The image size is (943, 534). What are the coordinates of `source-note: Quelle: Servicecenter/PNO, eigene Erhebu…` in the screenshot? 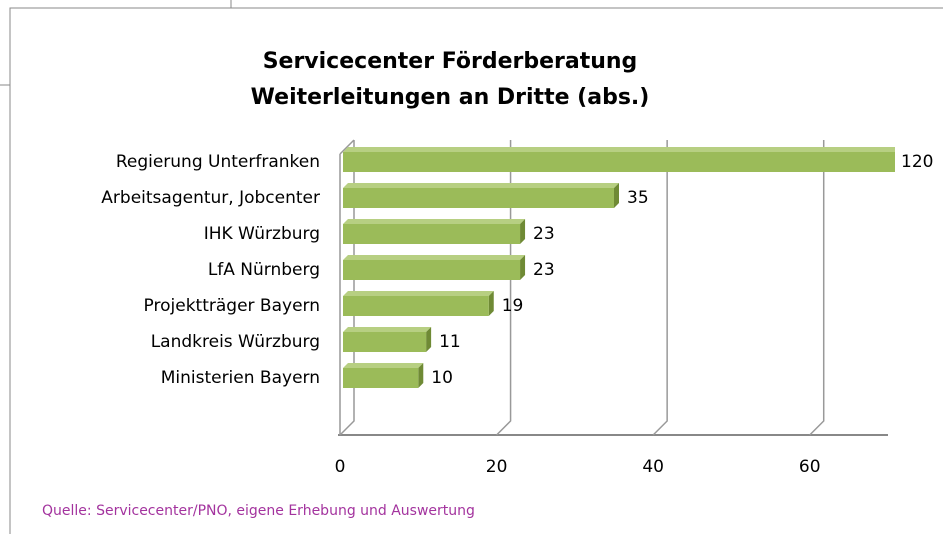 It's located at (258, 511).